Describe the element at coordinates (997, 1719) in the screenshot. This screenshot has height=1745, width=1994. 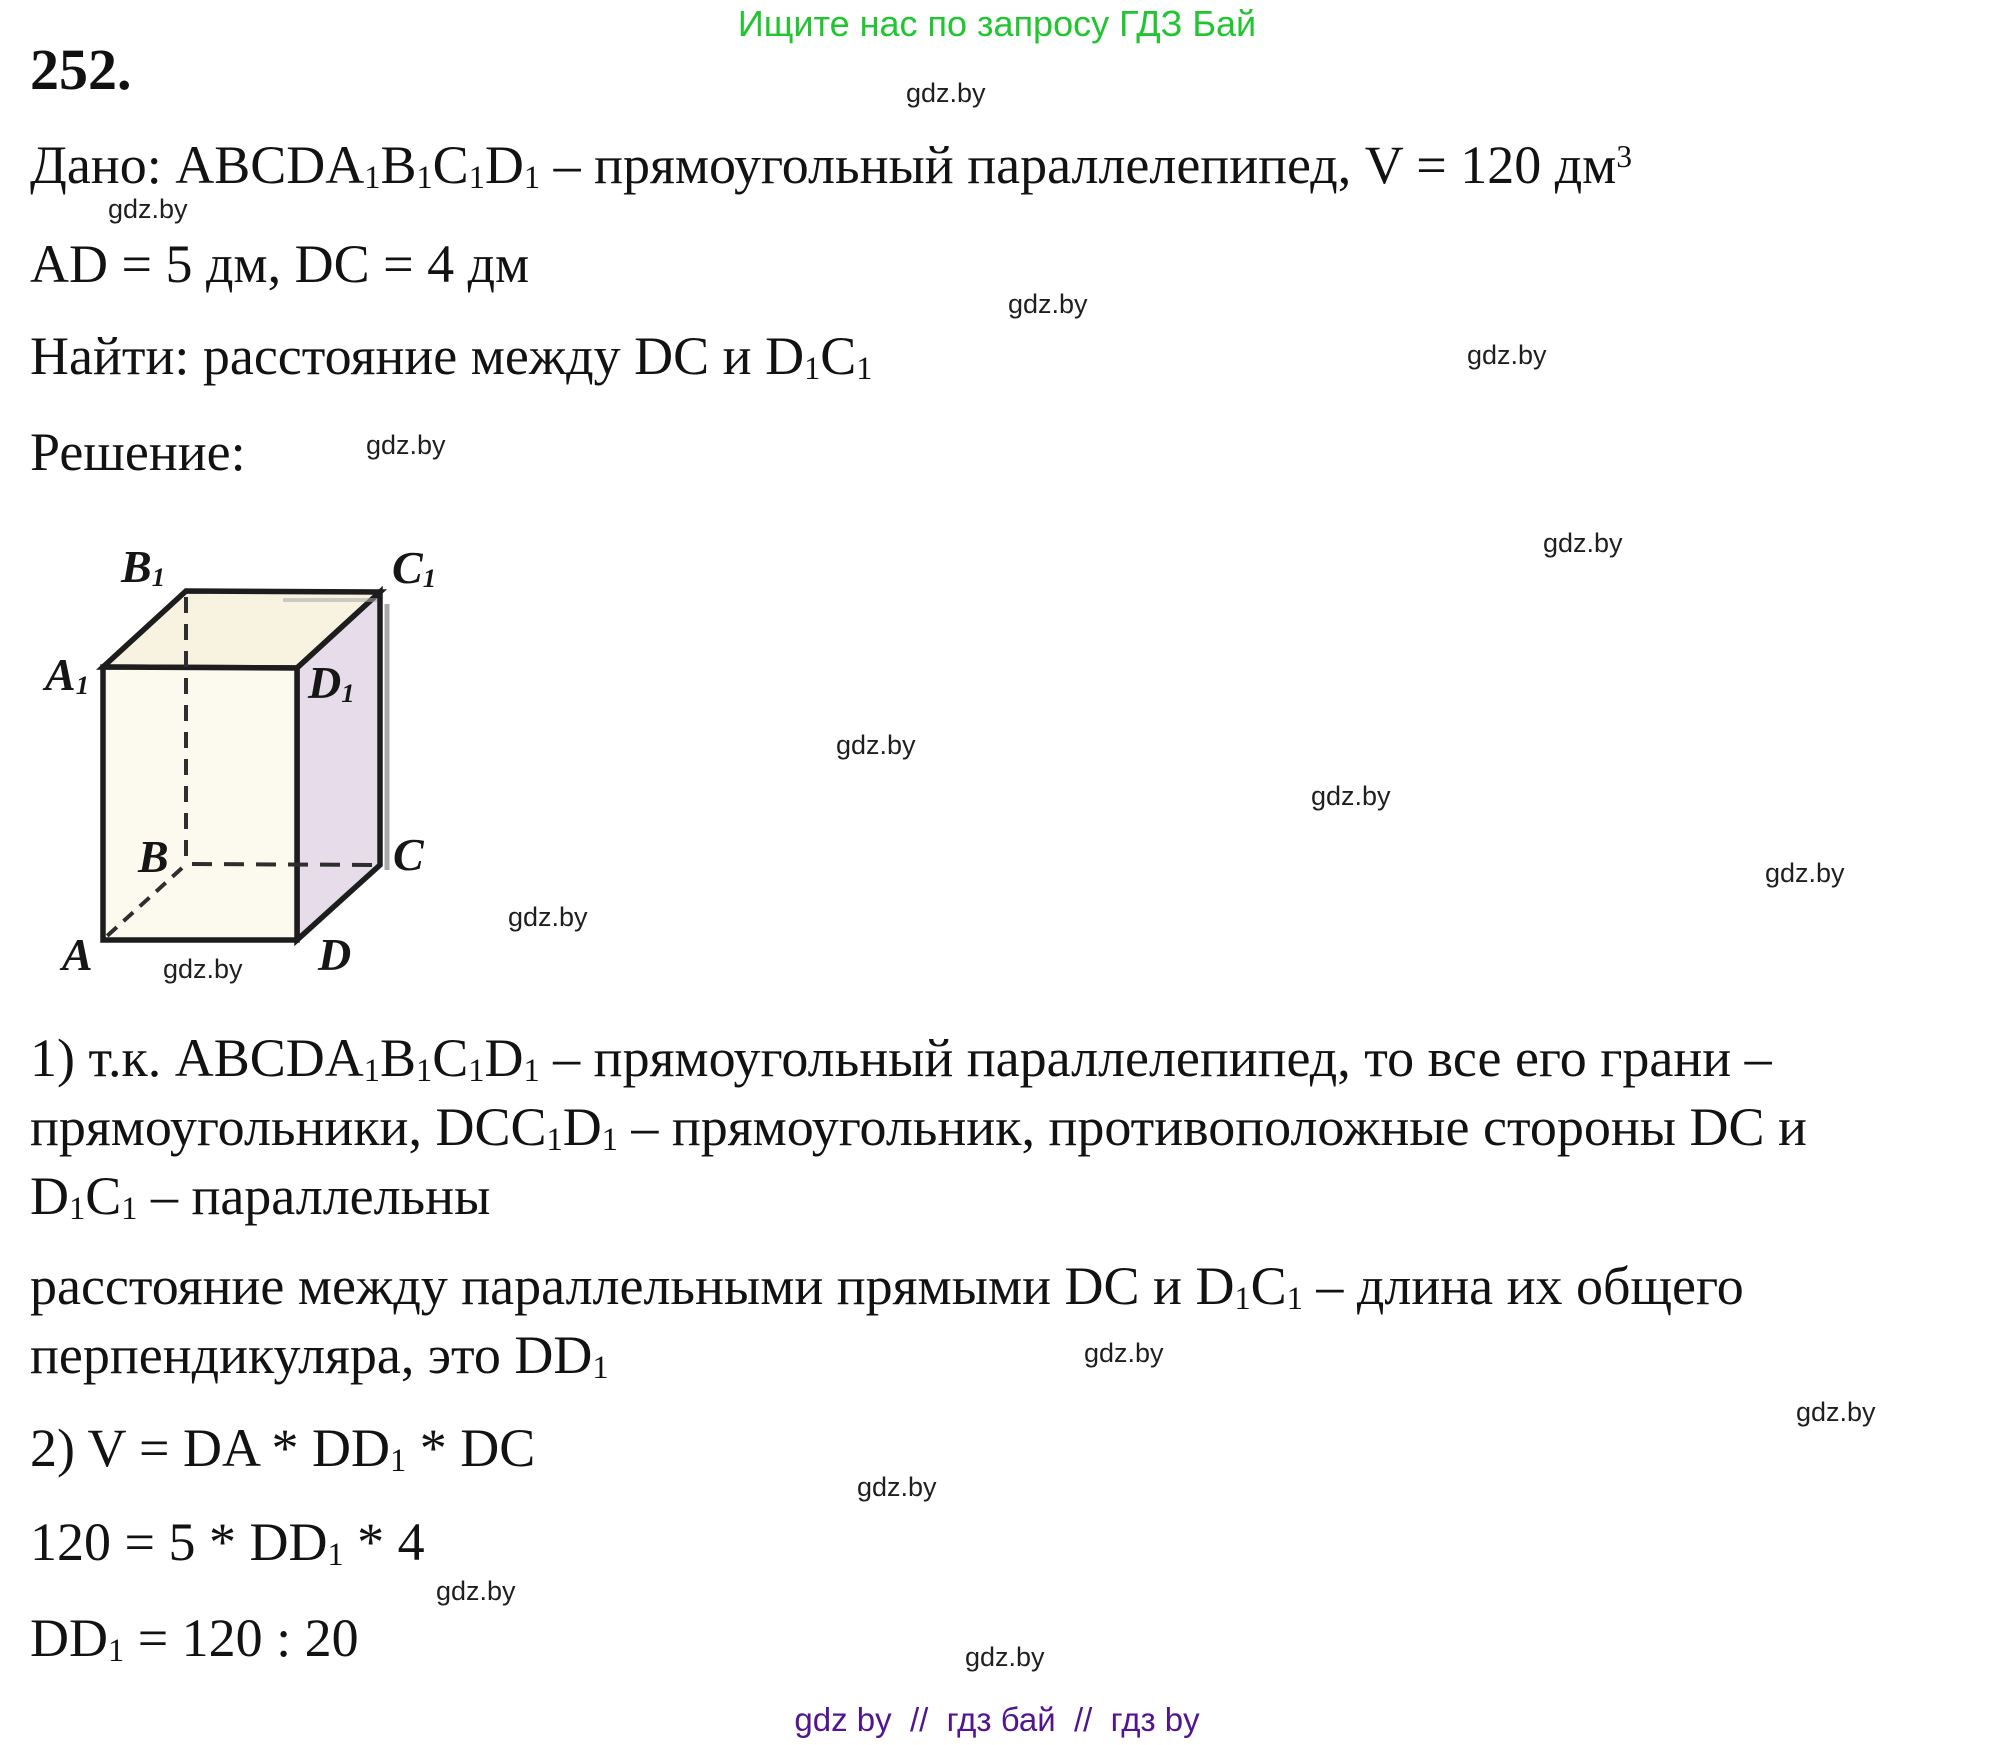
I see `footer-watermark: gdz by // гдз бай // гдз by` at that location.